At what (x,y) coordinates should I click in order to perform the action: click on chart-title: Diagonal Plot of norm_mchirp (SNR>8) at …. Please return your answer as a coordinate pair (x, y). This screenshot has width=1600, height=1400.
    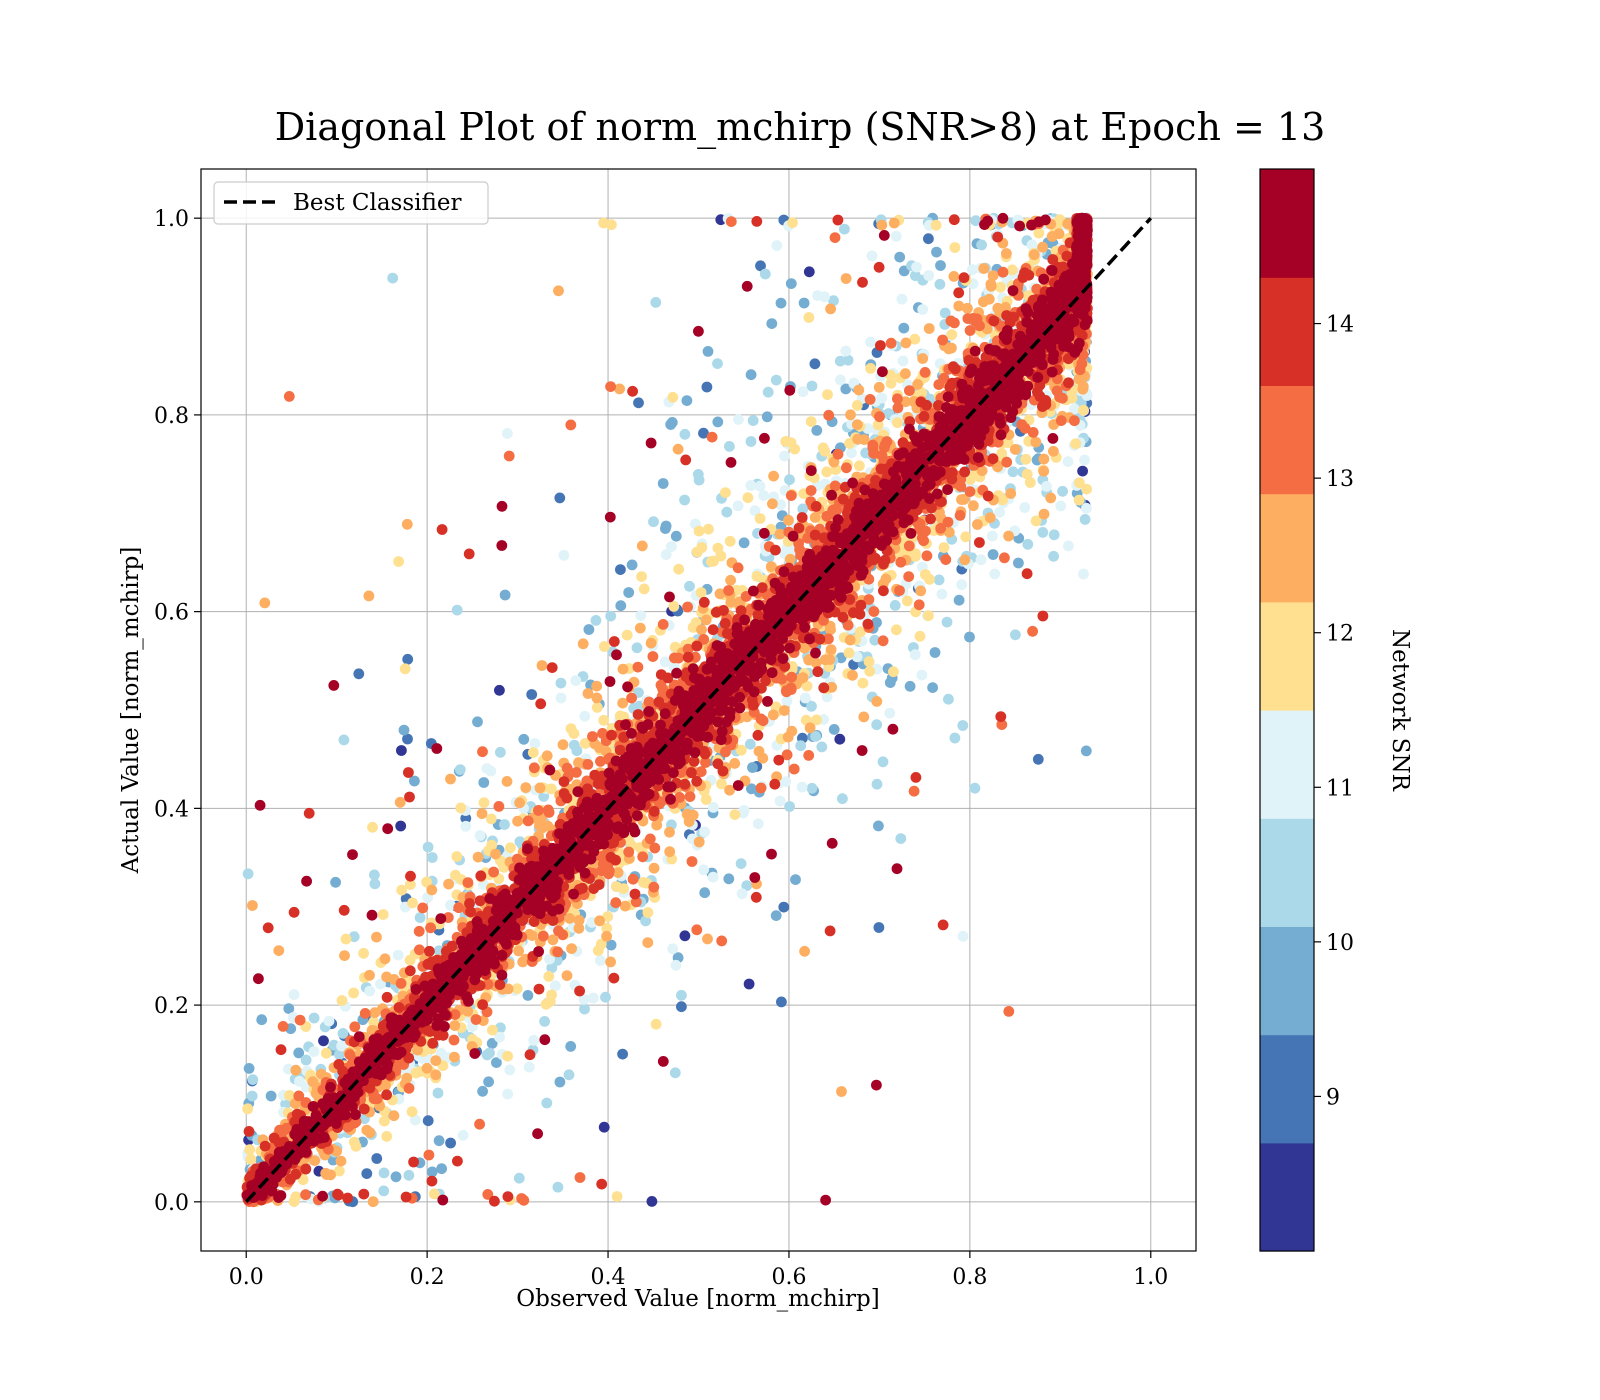
    Looking at the image, I should click on (800, 127).